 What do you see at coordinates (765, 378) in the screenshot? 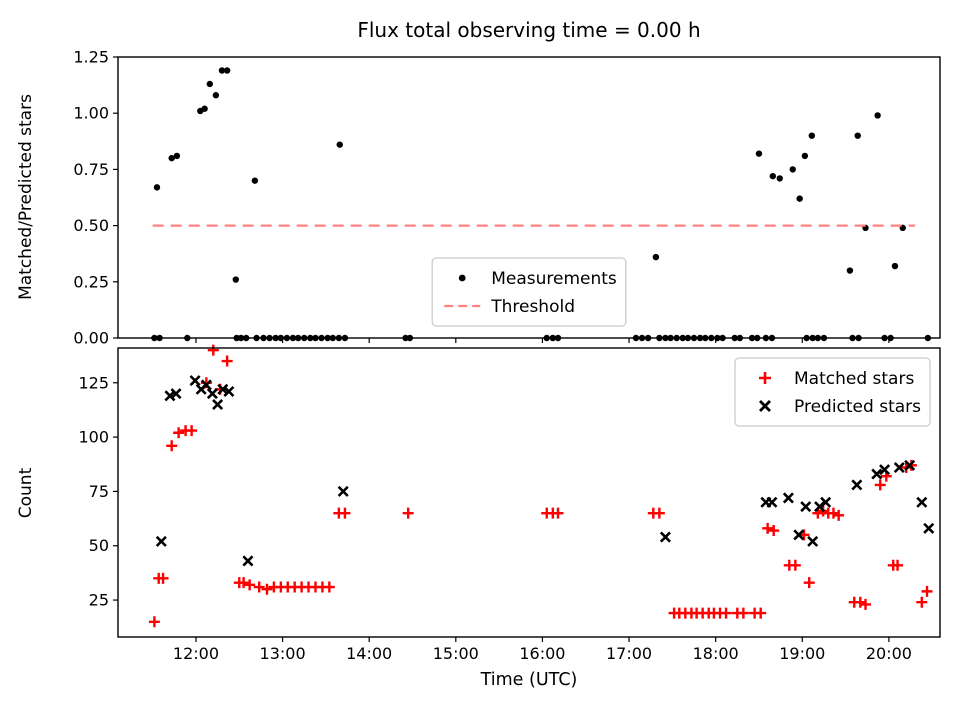
I see `legend-plus-marker` at bounding box center [765, 378].